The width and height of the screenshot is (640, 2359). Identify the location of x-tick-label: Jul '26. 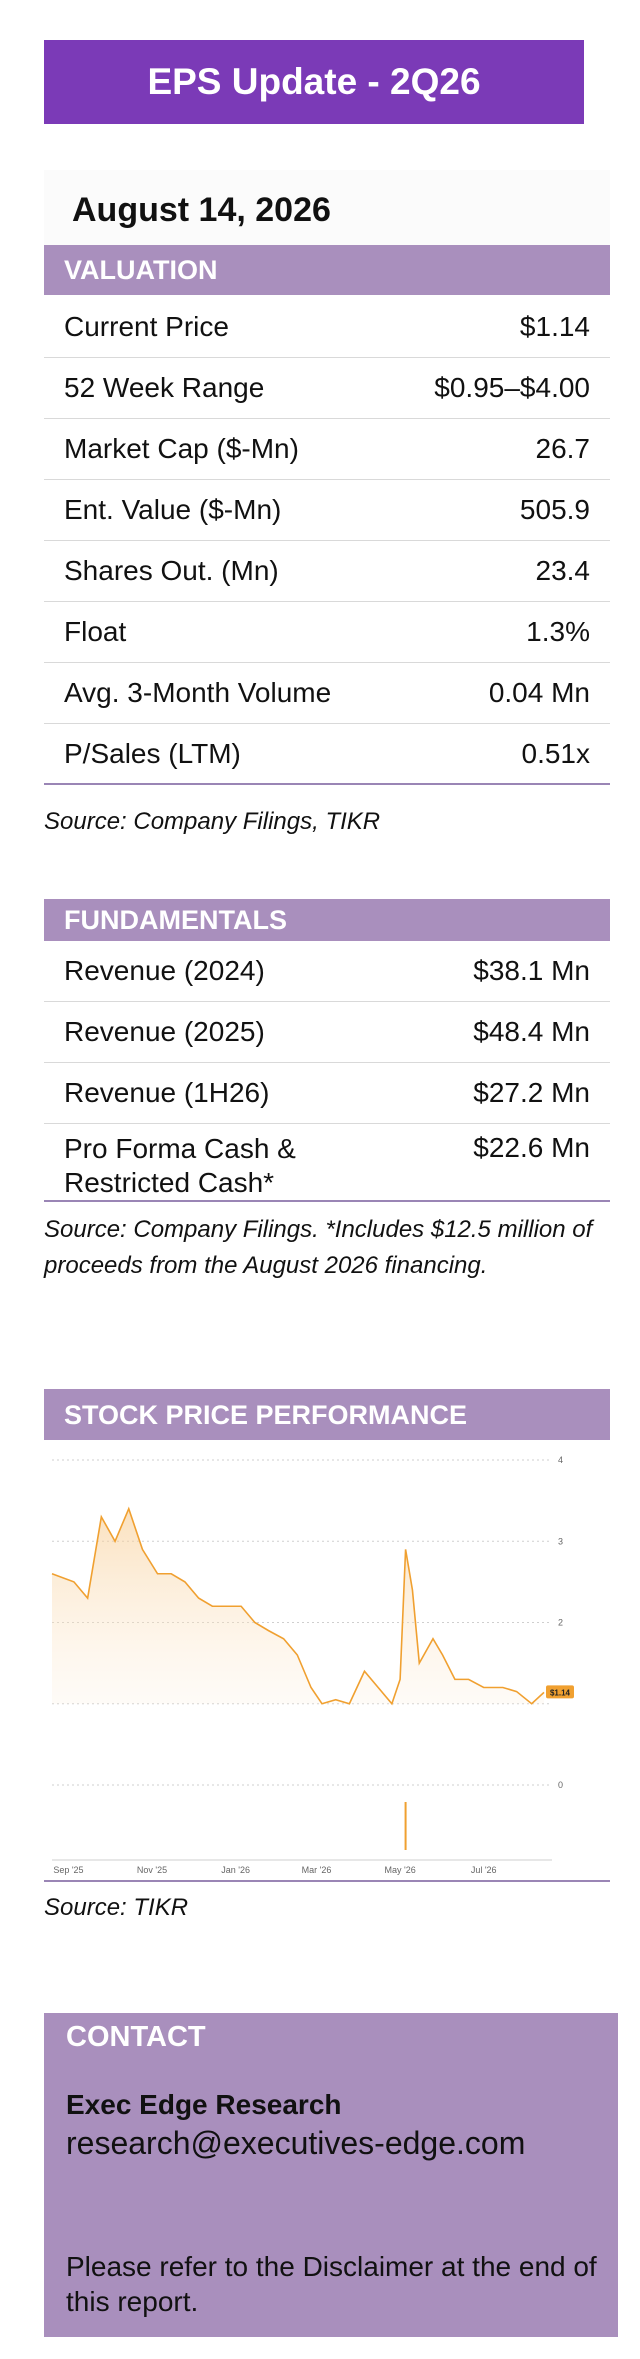
(484, 1870).